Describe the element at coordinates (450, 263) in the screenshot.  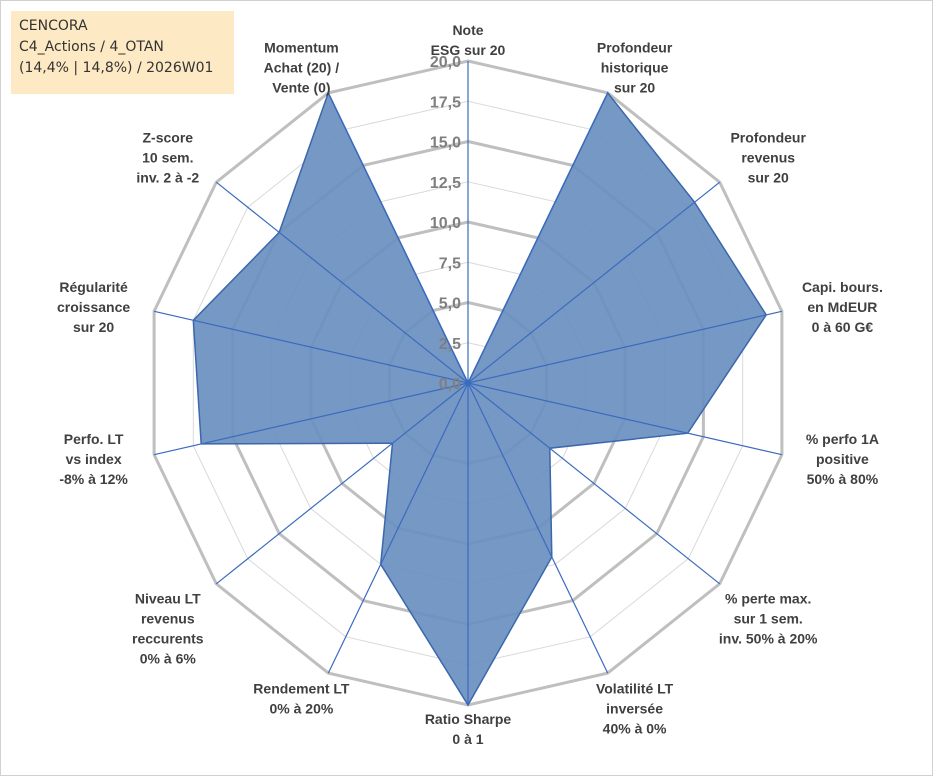
I see `tick-label: 7,5` at that location.